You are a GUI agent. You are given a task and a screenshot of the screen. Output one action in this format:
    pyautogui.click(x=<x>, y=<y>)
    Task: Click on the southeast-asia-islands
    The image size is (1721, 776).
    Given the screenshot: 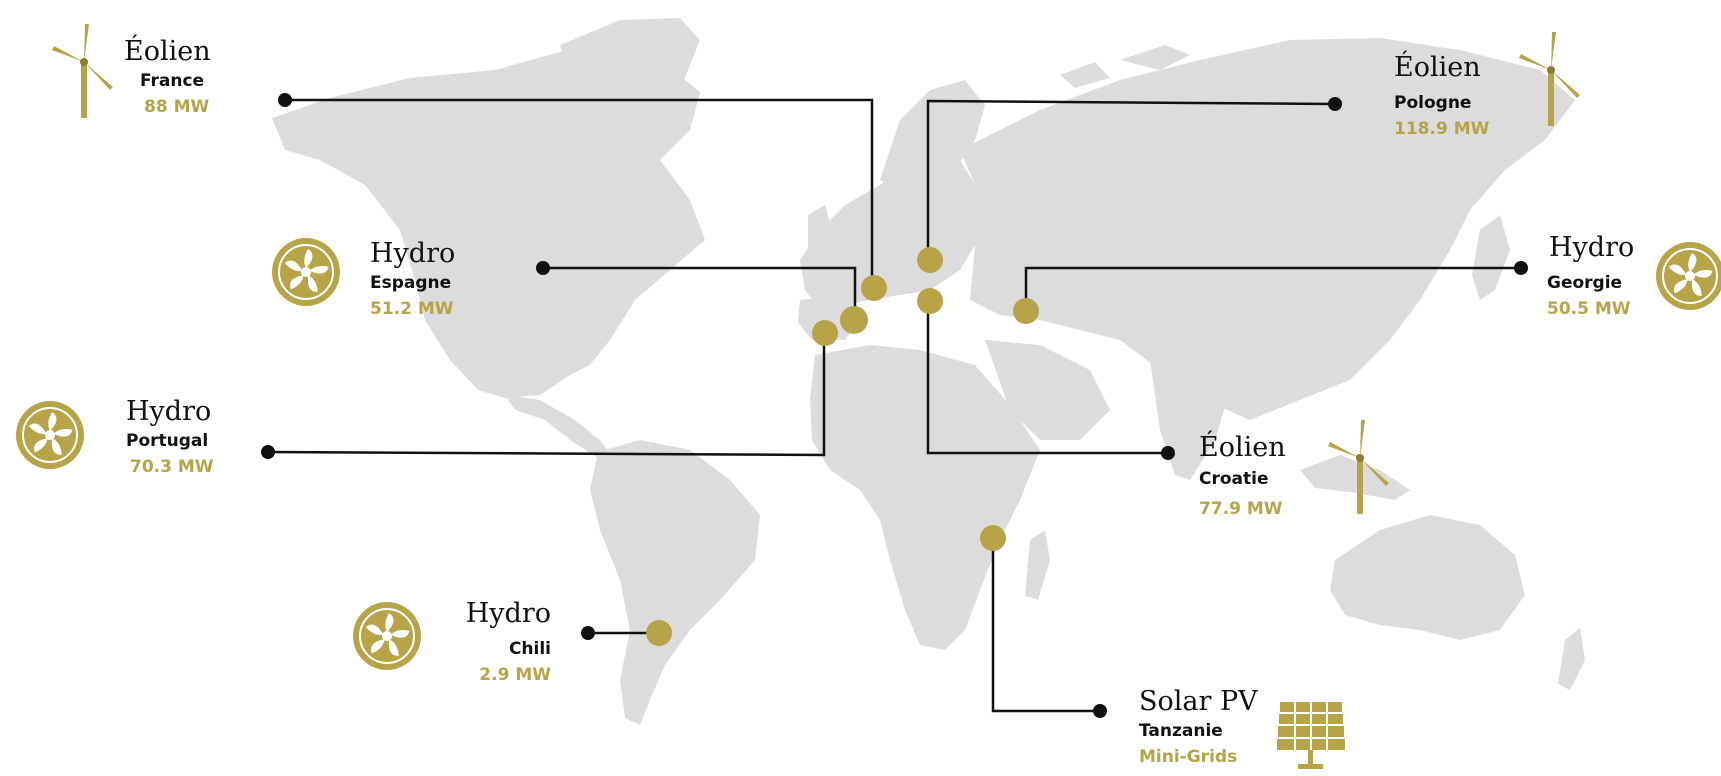 What is the action you would take?
    pyautogui.click(x=1355, y=477)
    